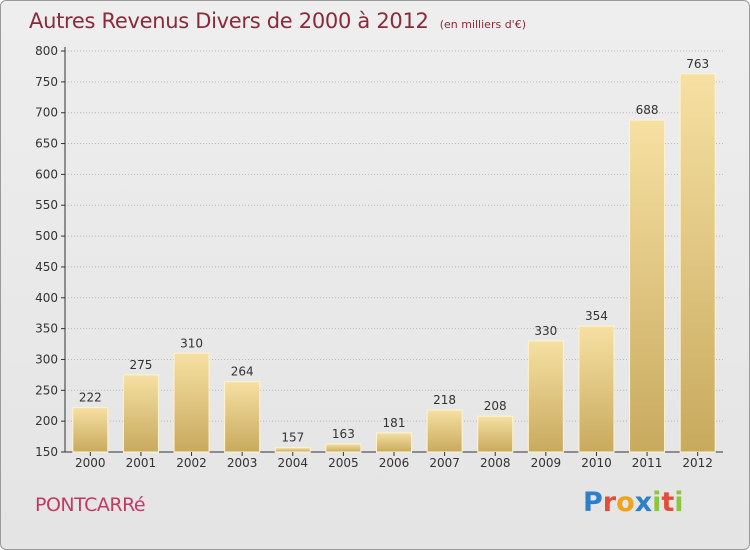 Image resolution: width=750 pixels, height=550 pixels. What do you see at coordinates (643, 502) in the screenshot?
I see `logo-letter: x` at bounding box center [643, 502].